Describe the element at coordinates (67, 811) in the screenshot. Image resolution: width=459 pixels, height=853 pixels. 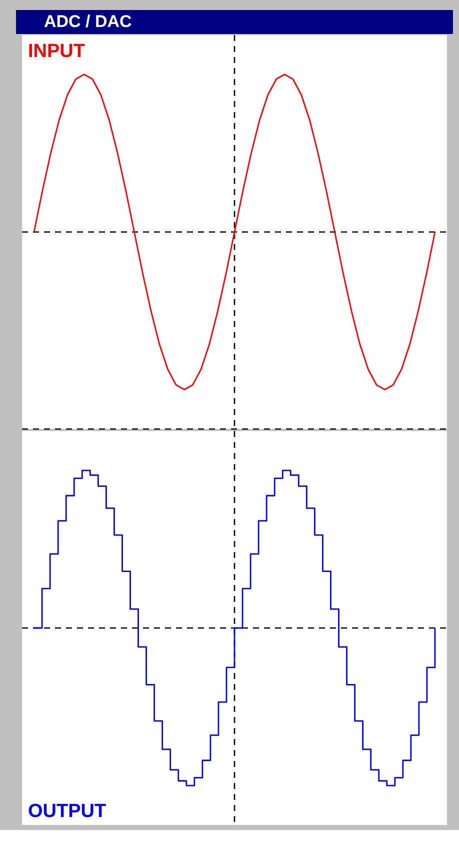
I see `text: OUTPUT` at that location.